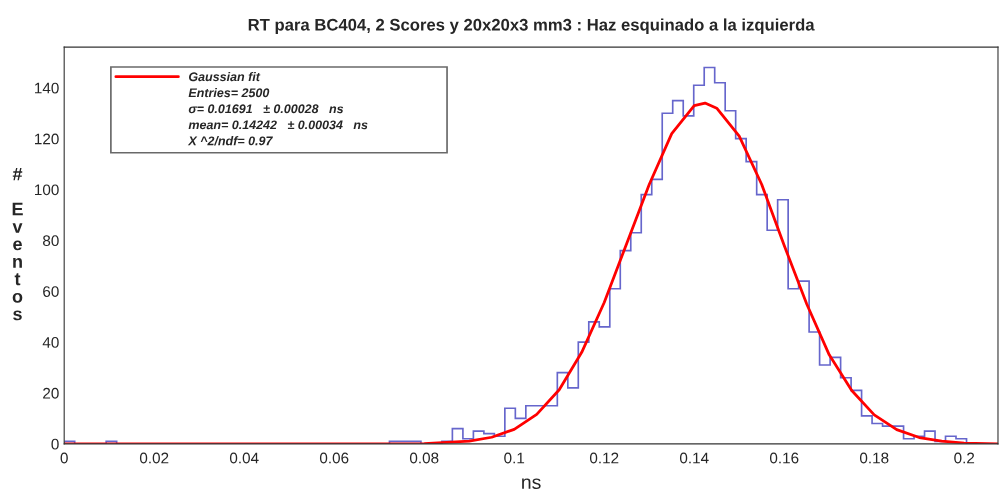 The image size is (1003, 491). I want to click on x-tick-label: 0.1, so click(514, 458).